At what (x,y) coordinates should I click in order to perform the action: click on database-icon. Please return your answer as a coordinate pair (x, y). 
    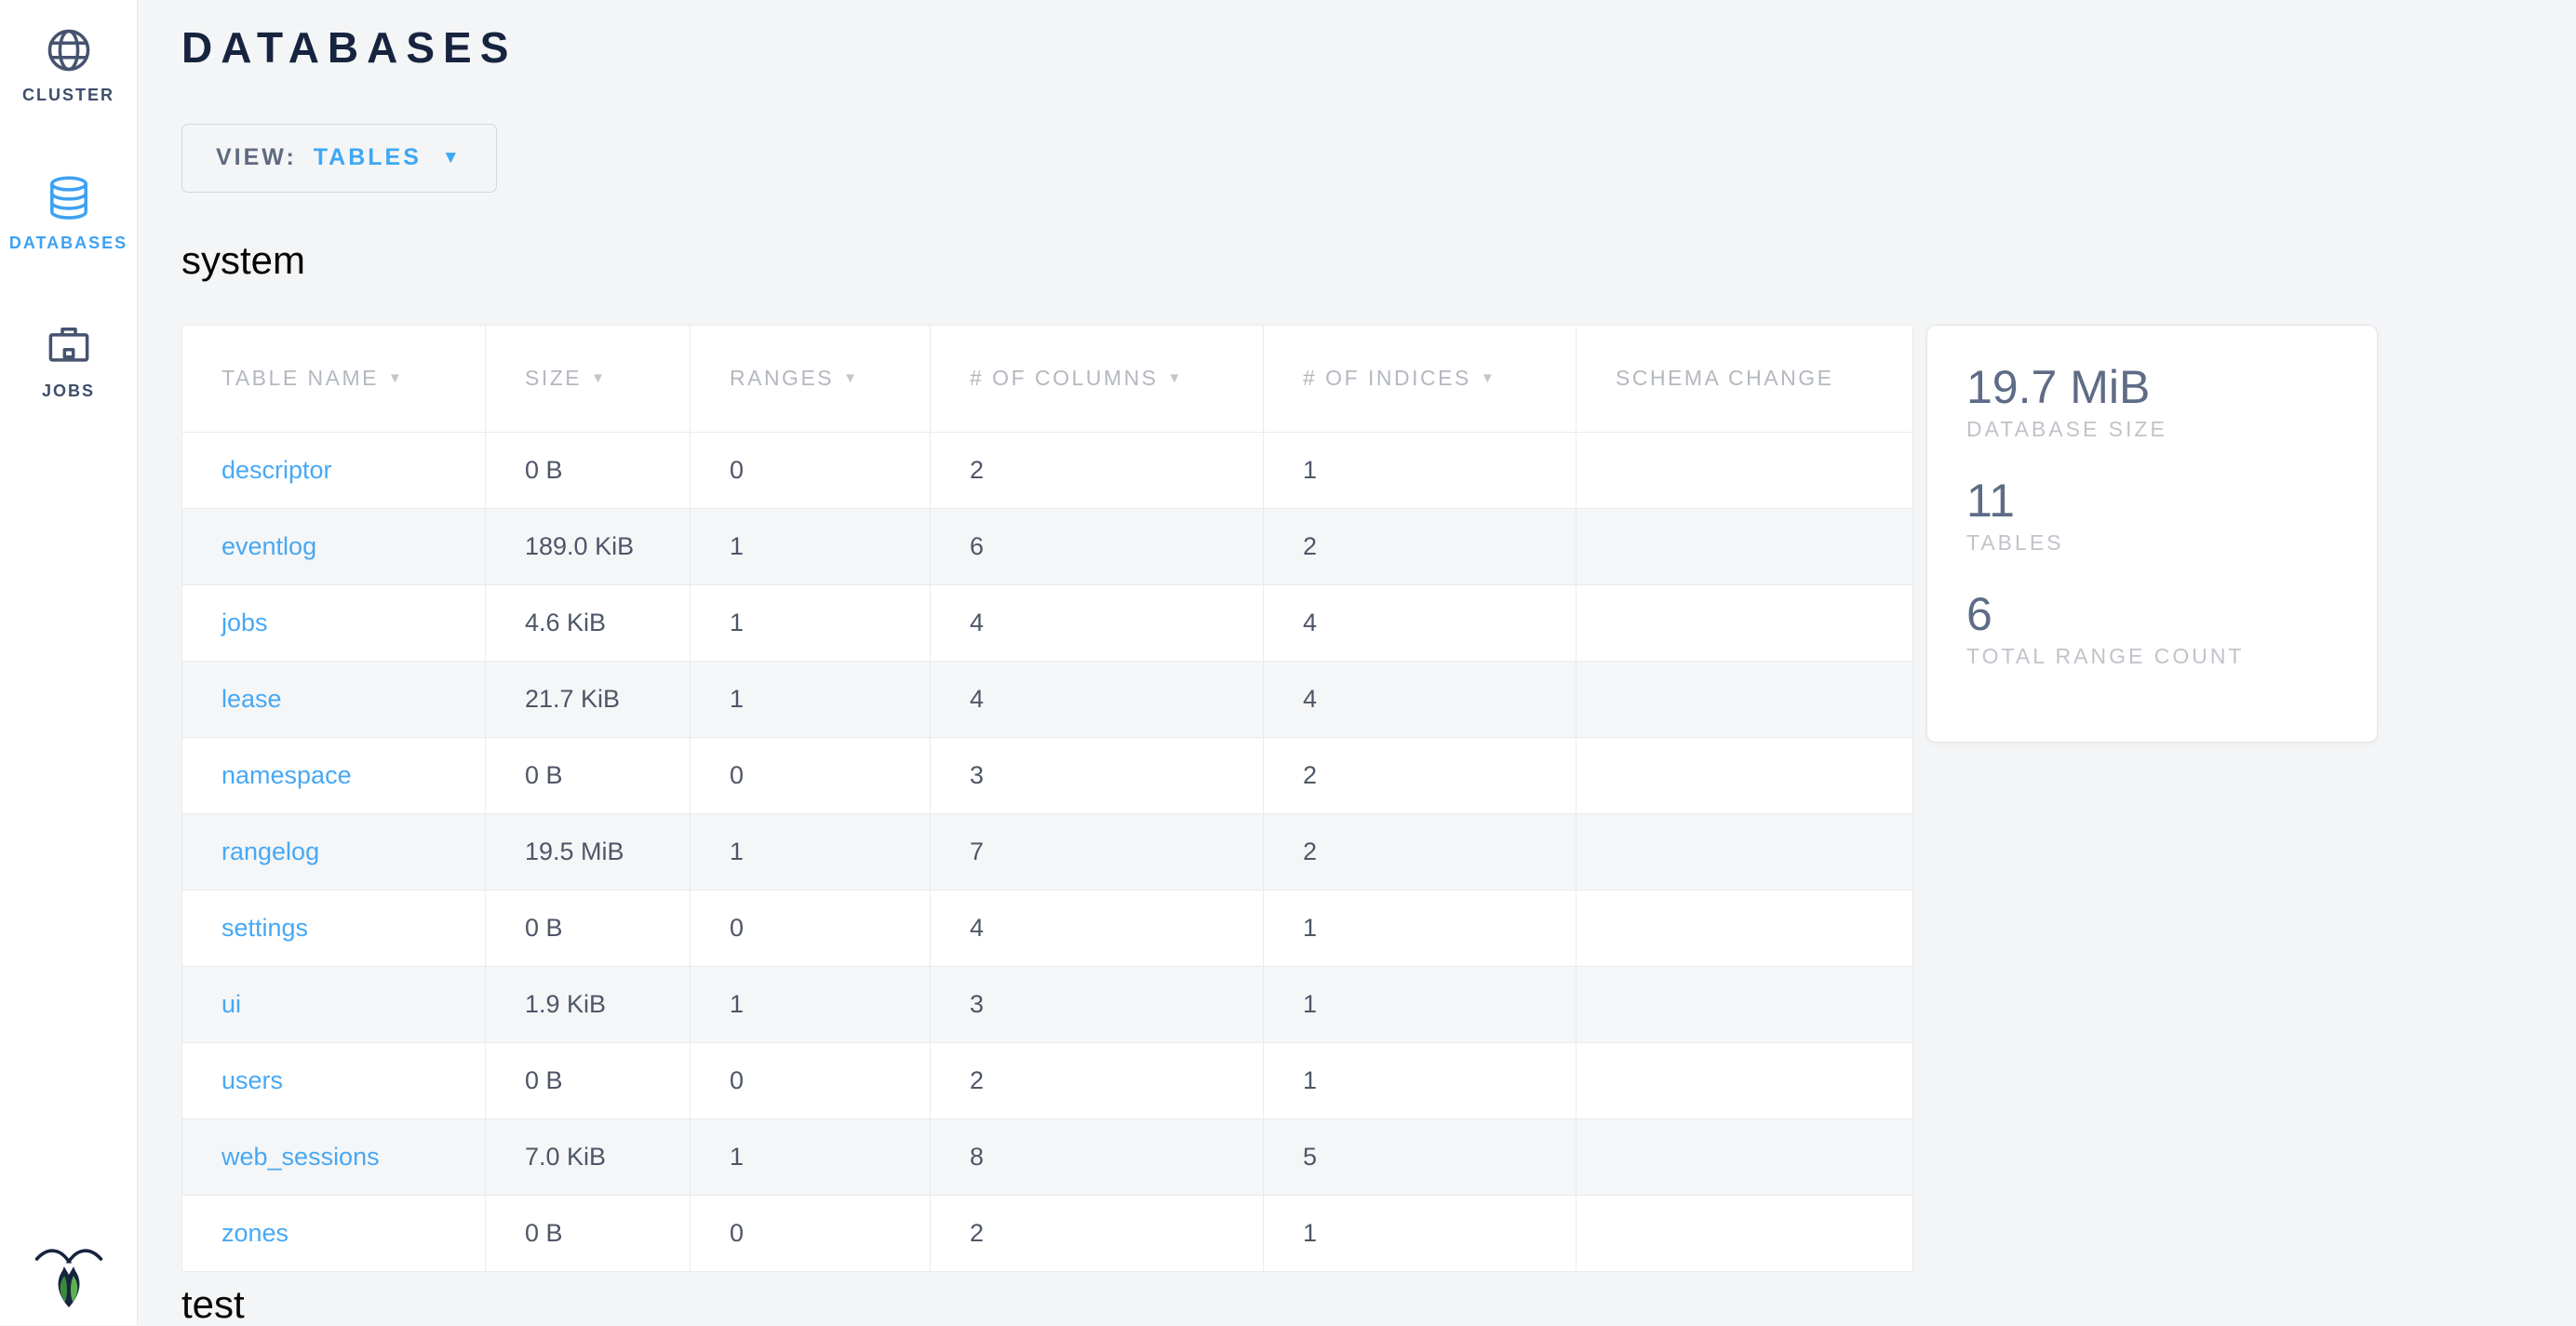
    Looking at the image, I should click on (69, 198).